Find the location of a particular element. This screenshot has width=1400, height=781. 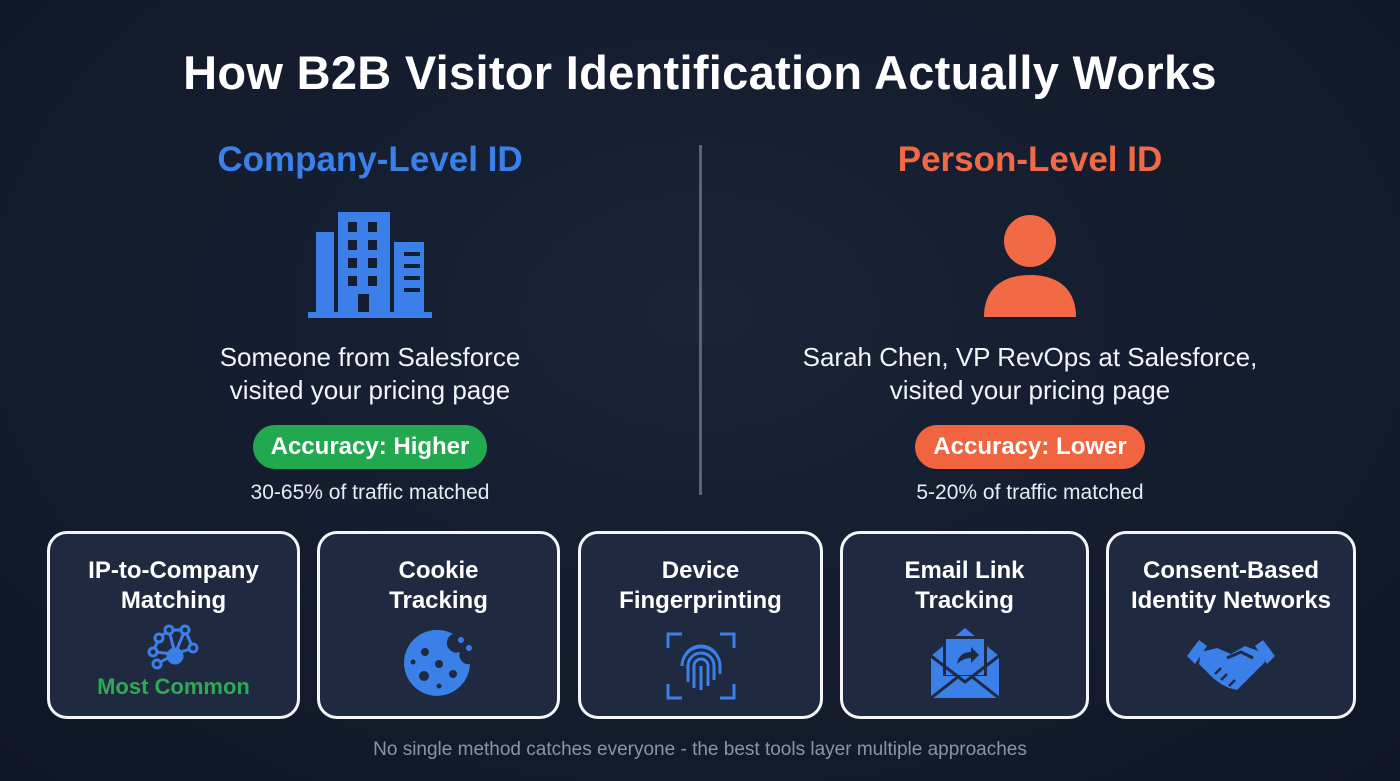

card-label: Fingerprinting is located at coordinates (700, 600).